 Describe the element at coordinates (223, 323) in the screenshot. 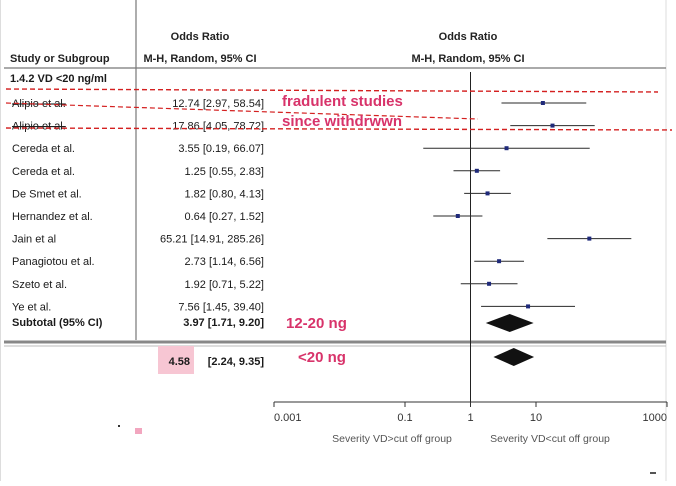

I see `subtotal-ci-text: 3.97 [1.71, 9.20]` at that location.